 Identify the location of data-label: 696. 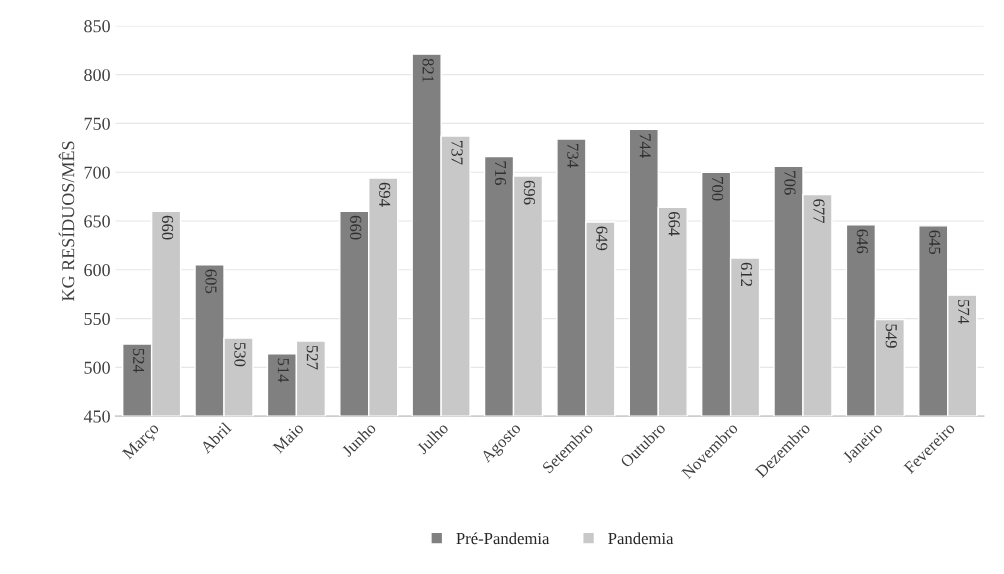
(529, 192).